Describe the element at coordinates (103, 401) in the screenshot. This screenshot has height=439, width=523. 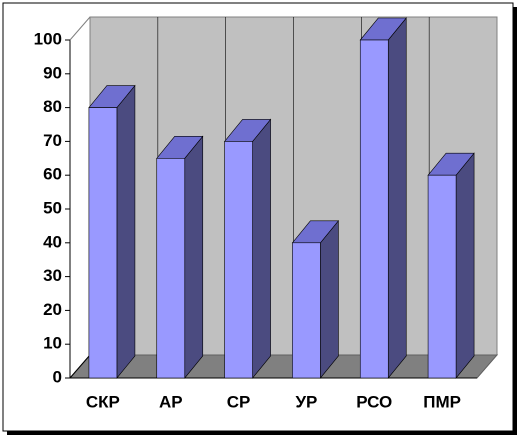
I see `x-tick-label: СКР` at that location.